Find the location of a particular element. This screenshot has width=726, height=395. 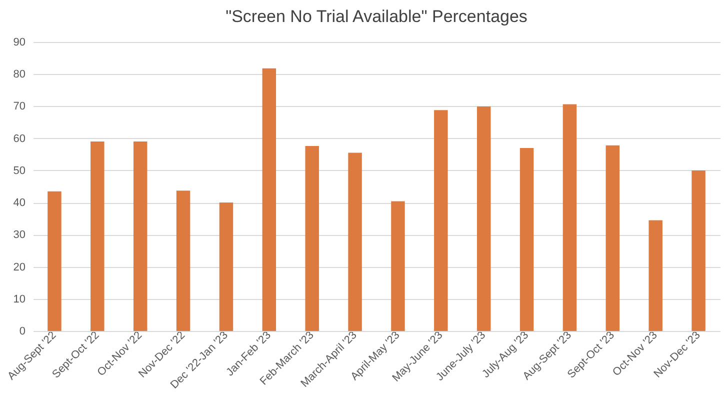

y-tick-label: 10 is located at coordinates (19, 299).